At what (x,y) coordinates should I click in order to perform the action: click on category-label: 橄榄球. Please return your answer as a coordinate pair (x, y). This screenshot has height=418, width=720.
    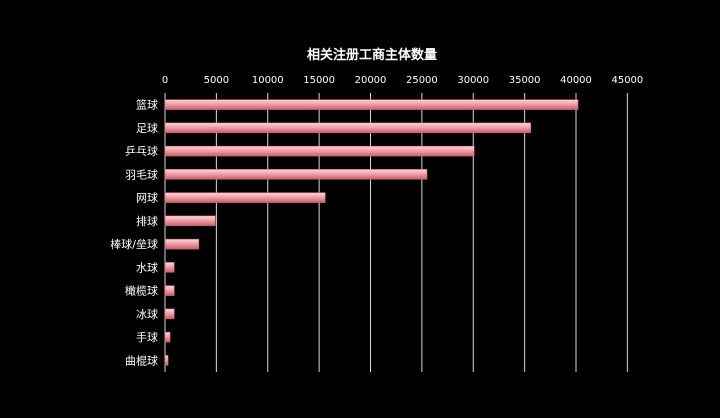
    Looking at the image, I should click on (141, 291).